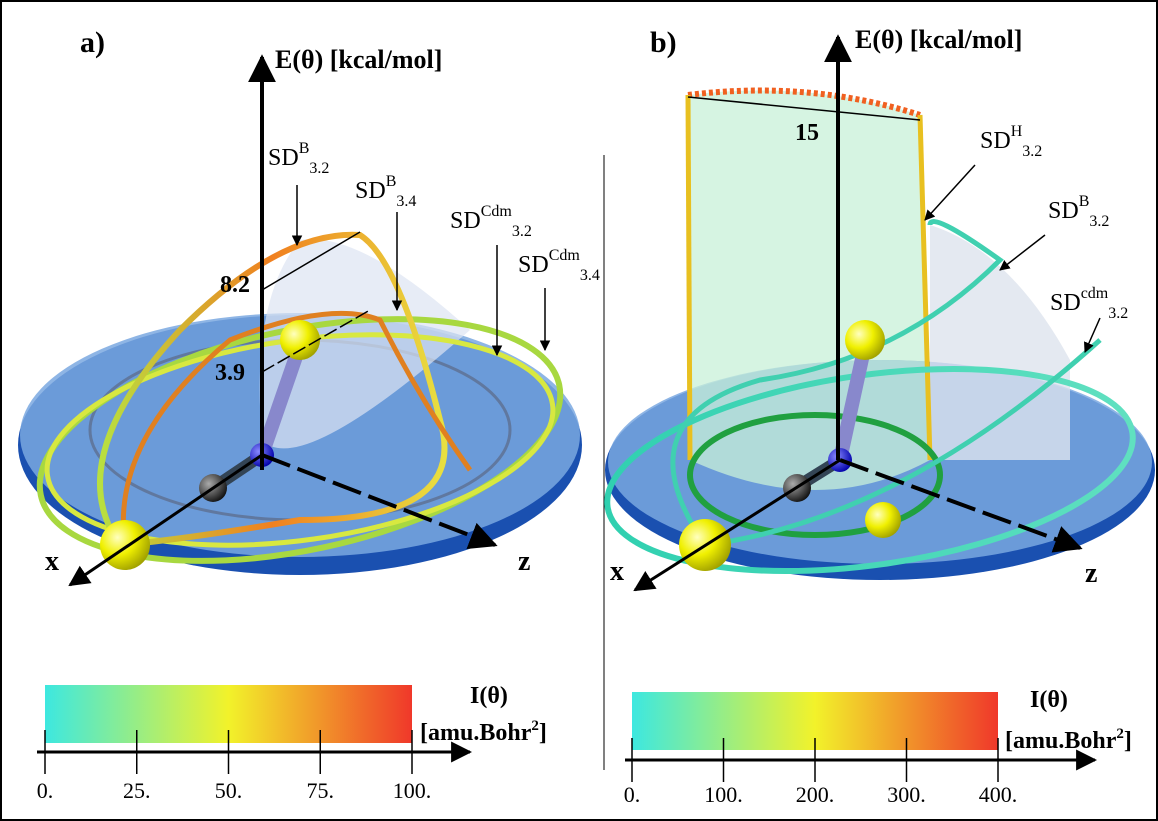 The image size is (1158, 821). What do you see at coordinates (137, 790) in the screenshot?
I see `colorbar-tick-label: 25.` at bounding box center [137, 790].